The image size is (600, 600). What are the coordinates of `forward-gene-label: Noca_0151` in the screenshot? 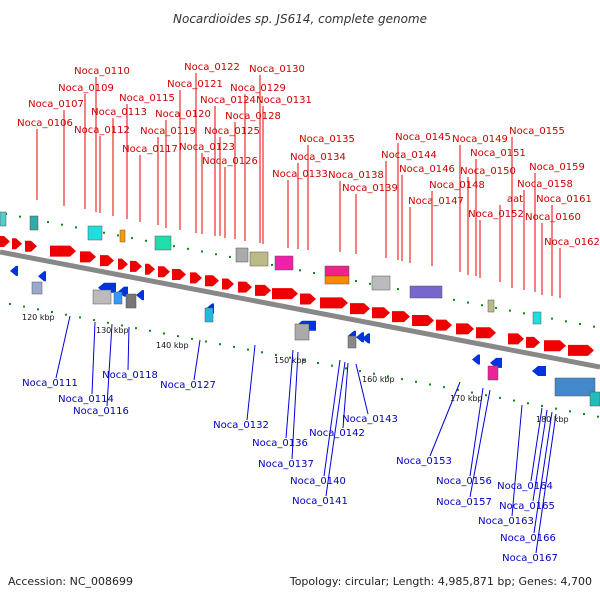 It's located at (498, 153).